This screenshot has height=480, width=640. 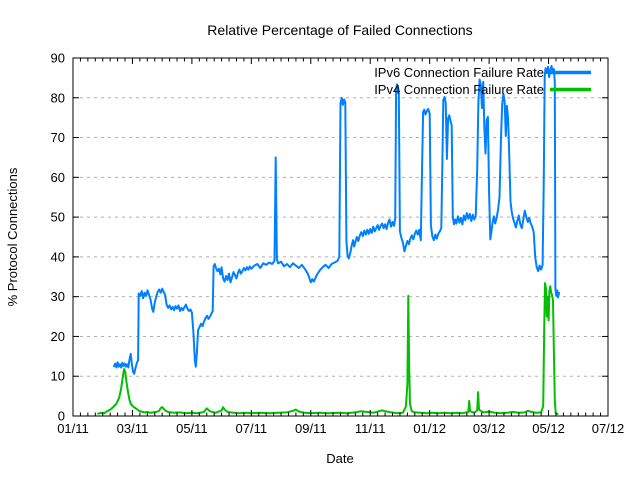 I want to click on y-tick-label-20: 20, so click(x=58, y=336).